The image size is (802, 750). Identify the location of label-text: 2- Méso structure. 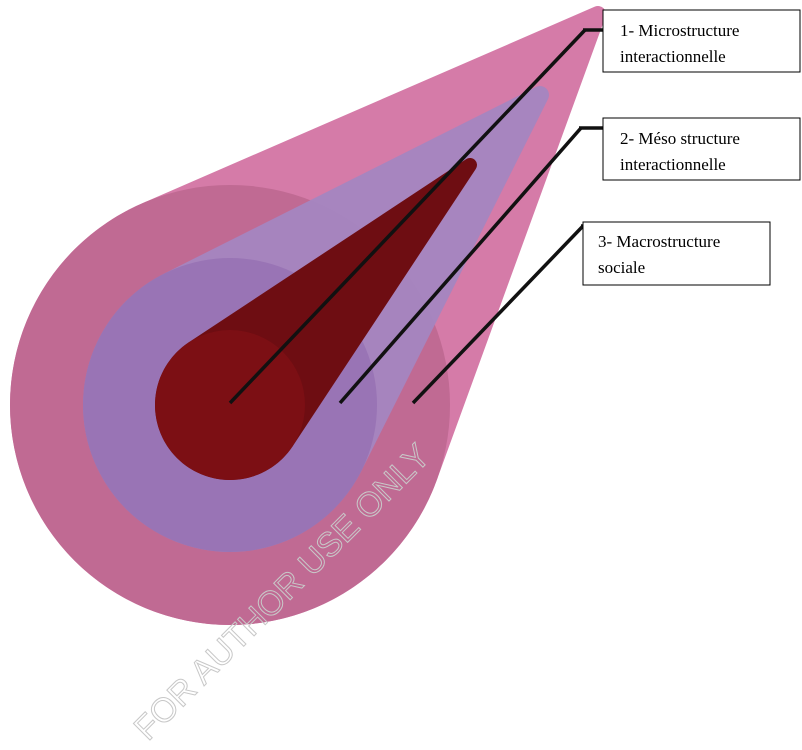
(680, 138).